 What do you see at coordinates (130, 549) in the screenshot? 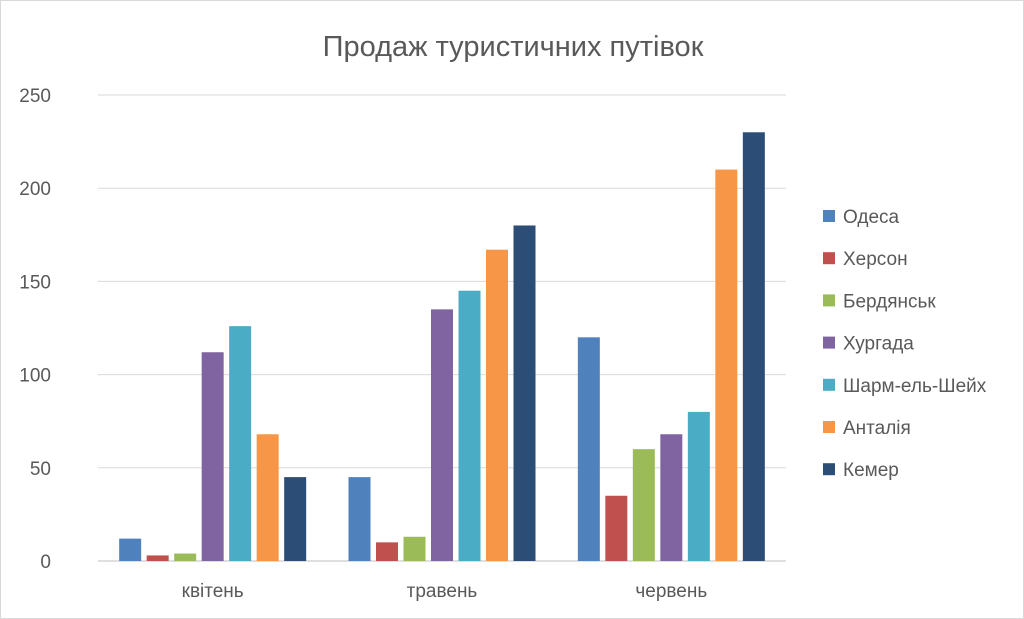
I see `bar-Одеса-квітень` at bounding box center [130, 549].